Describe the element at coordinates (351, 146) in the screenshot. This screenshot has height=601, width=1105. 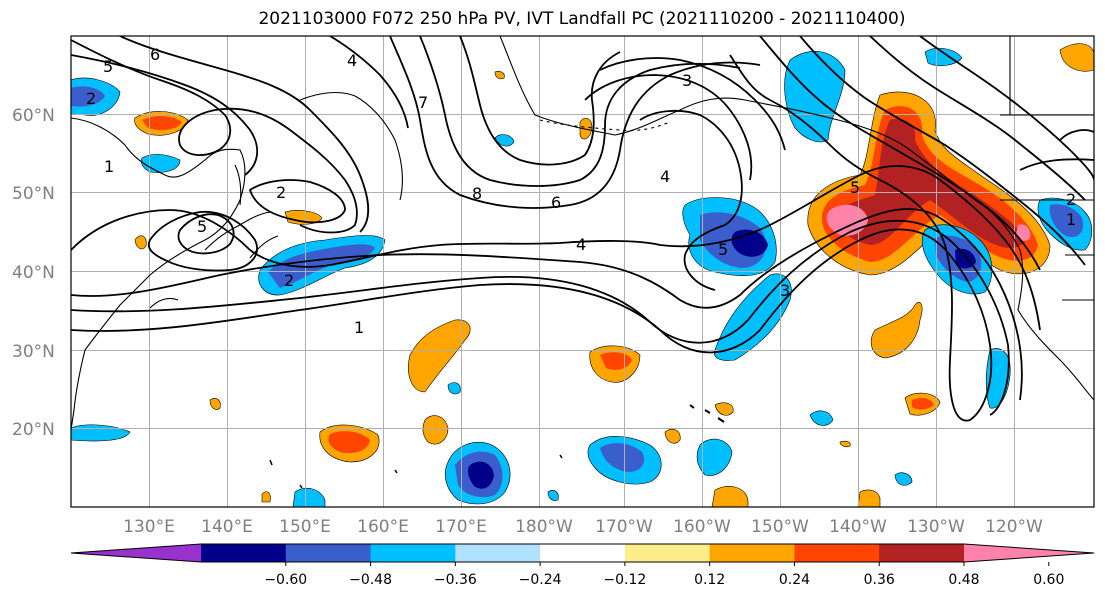
I see `kamchatka` at that location.